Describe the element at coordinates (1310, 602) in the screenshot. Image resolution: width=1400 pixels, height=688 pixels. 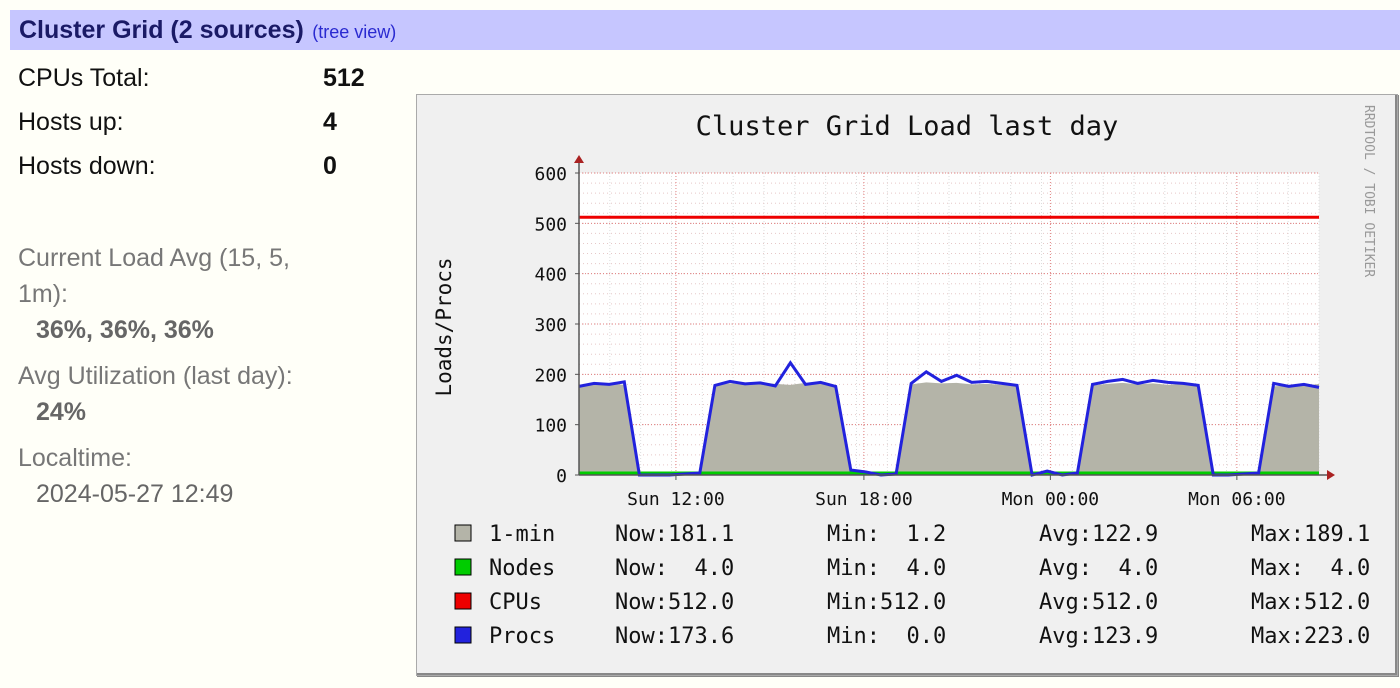
I see `legend-cell: Max:512.0` at that location.